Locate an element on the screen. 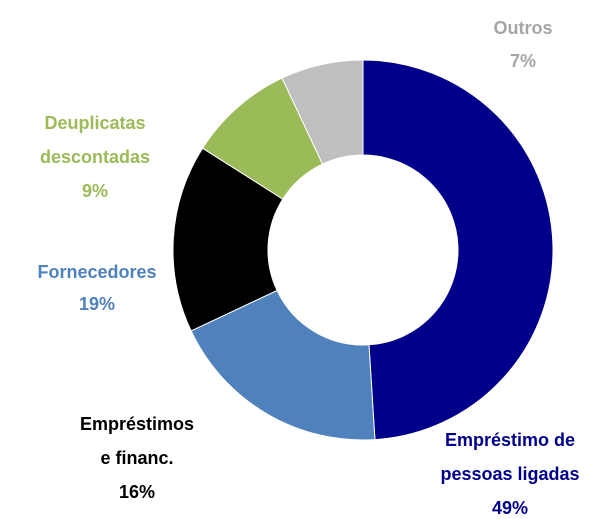 The height and width of the screenshot is (519, 600). value-label: 16% is located at coordinates (137, 492).